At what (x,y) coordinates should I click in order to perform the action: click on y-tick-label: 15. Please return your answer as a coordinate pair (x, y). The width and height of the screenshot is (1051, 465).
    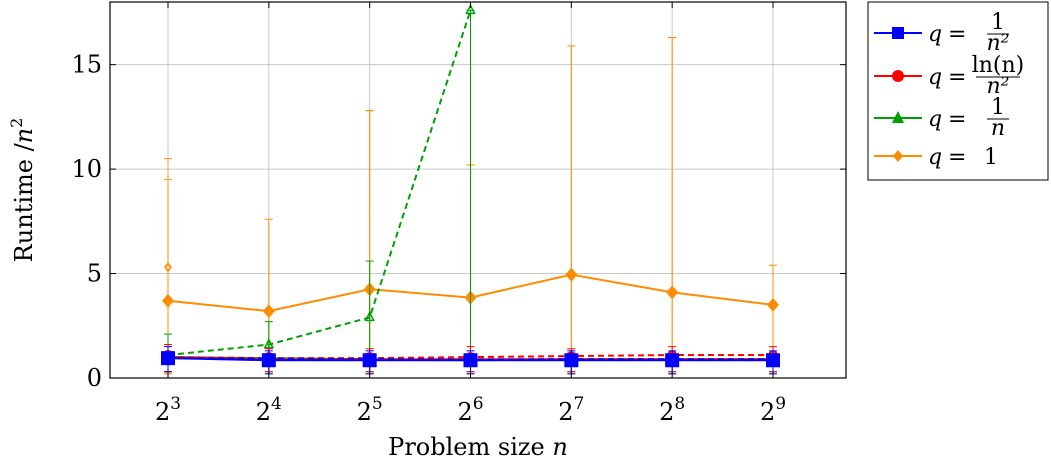
    Looking at the image, I should click on (86, 65).